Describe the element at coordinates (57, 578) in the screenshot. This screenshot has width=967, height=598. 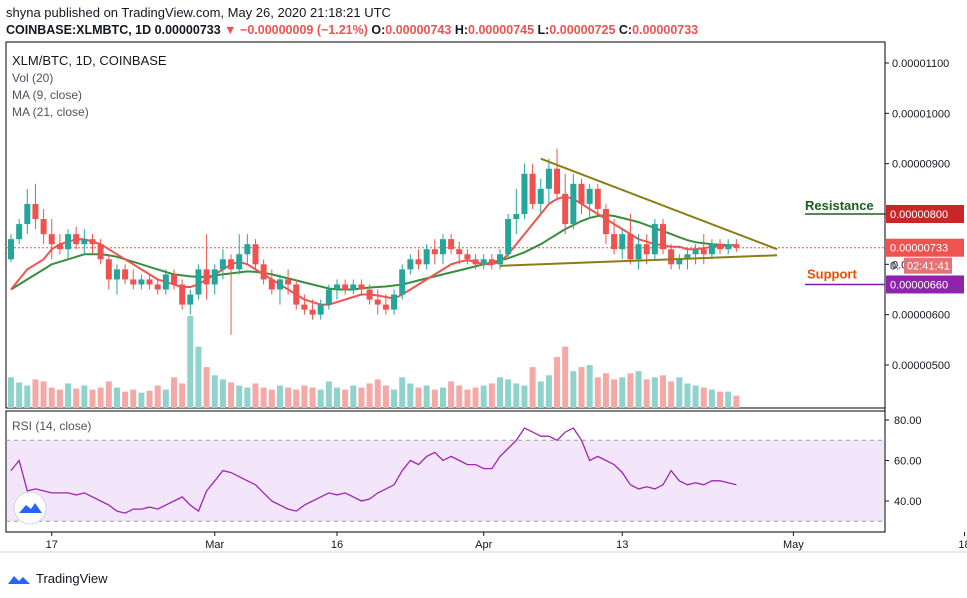
I see `tradingview-logo: TradingView` at that location.